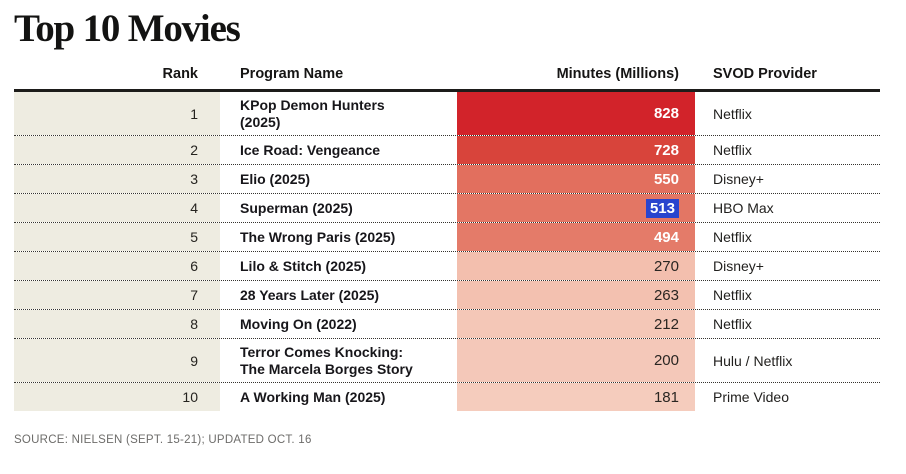  I want to click on program-name: Elio (2025), so click(275, 178).